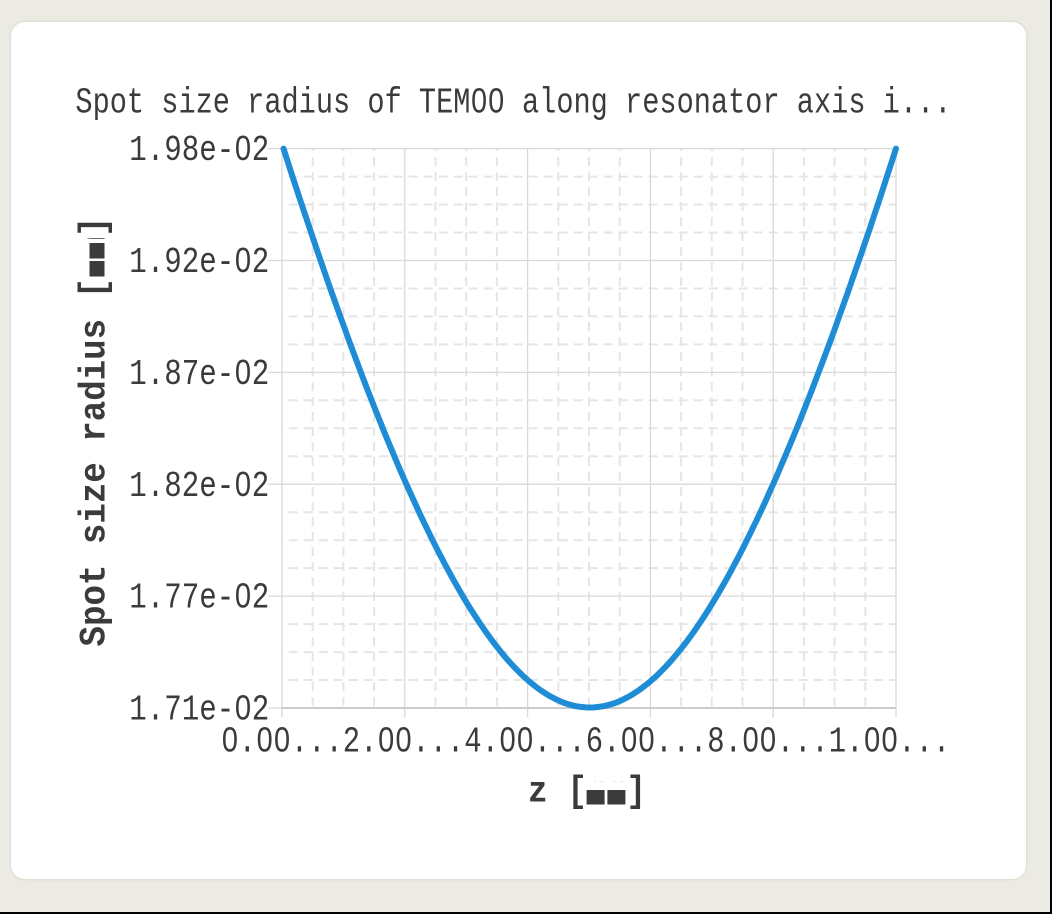  I want to click on svg-text: Spot size radius [mm], so click(96, 432).